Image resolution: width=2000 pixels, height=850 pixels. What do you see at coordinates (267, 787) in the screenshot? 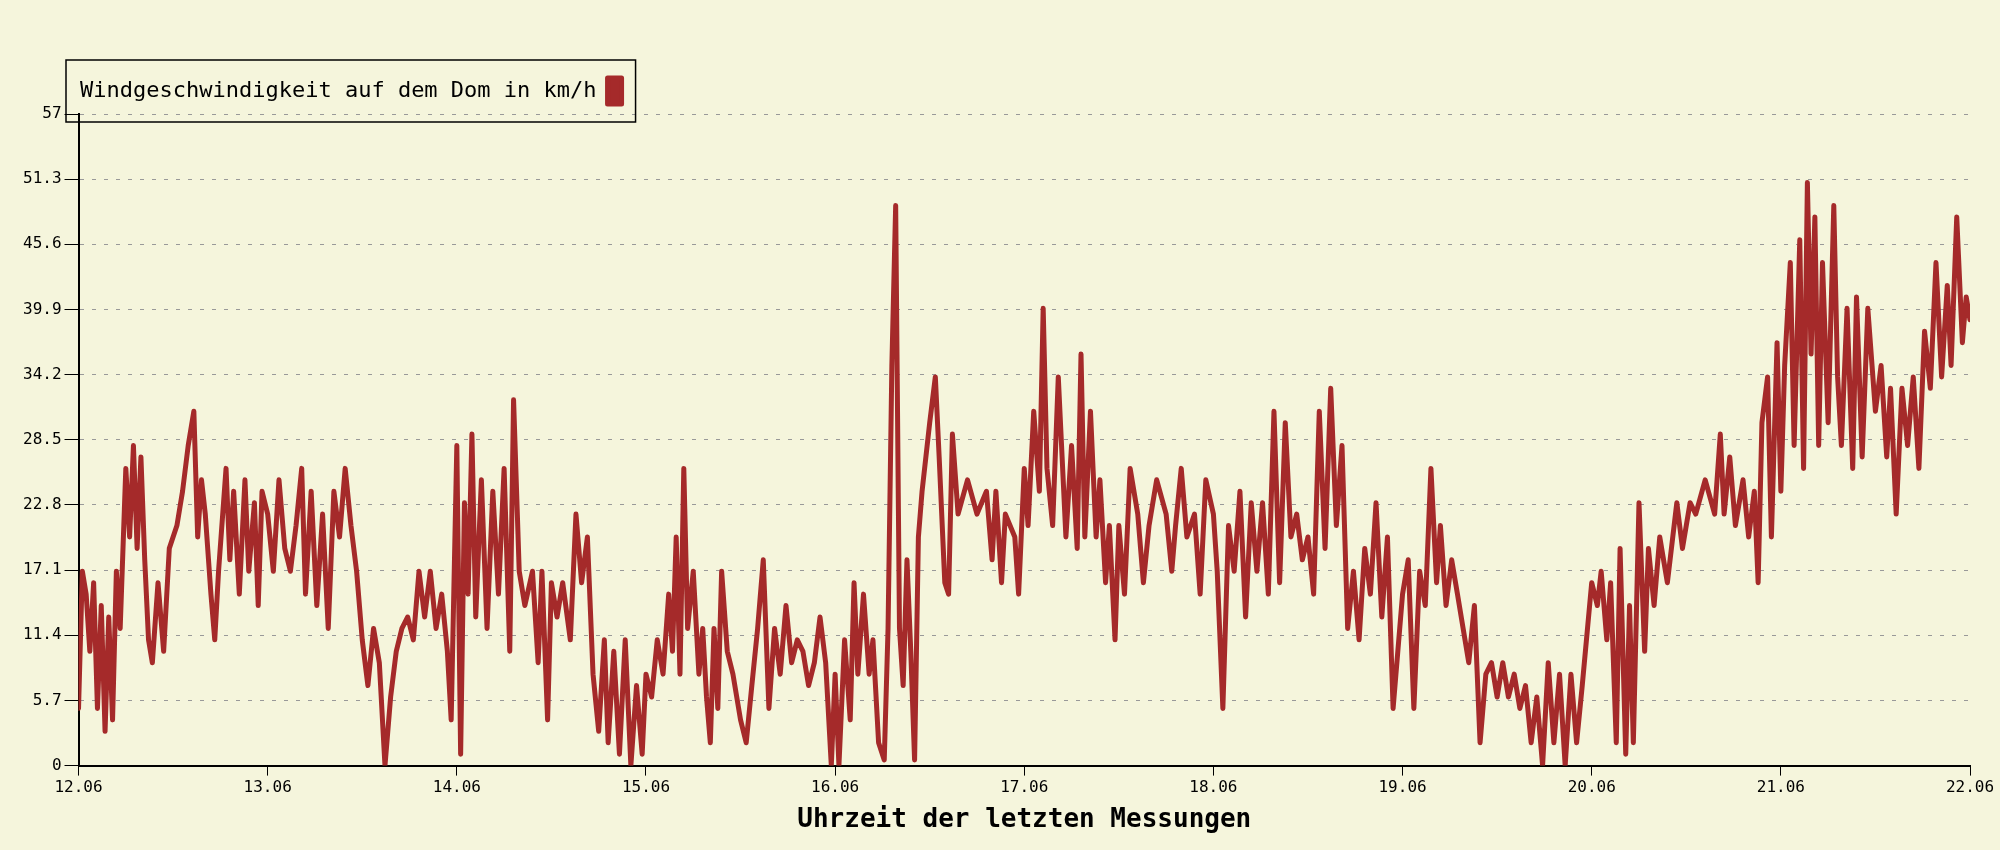
I see `x-tick-label: 13.06` at bounding box center [267, 787].